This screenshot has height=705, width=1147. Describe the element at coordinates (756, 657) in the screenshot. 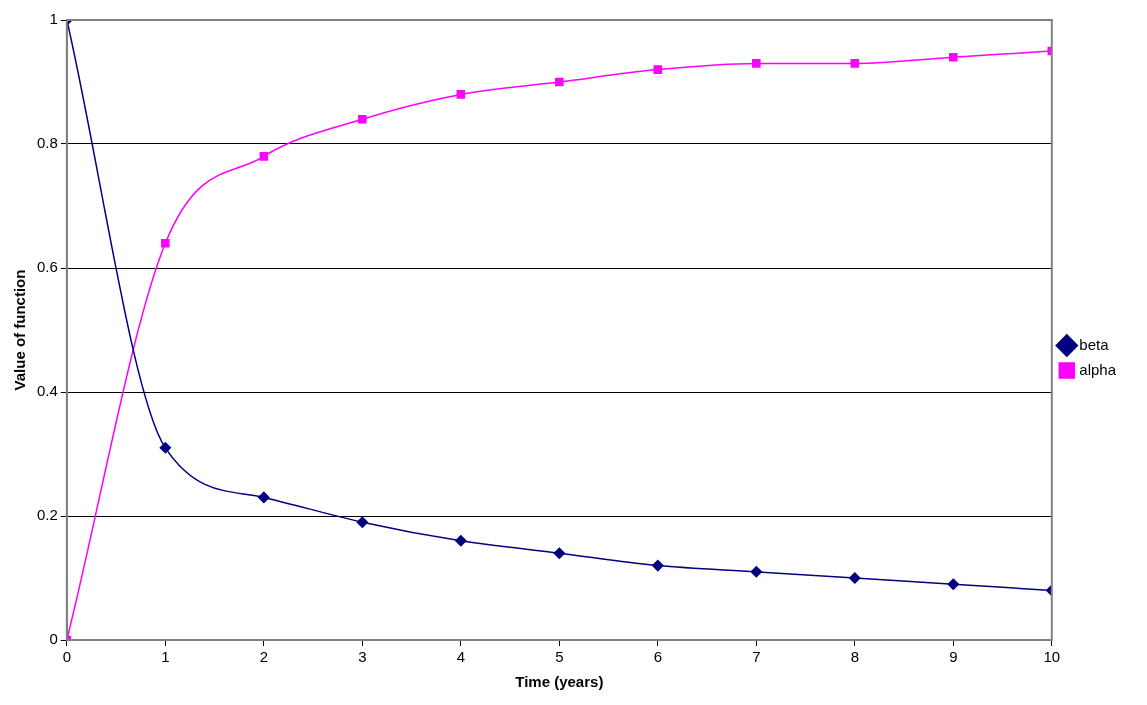

I see `x-tick-label: 7` at that location.